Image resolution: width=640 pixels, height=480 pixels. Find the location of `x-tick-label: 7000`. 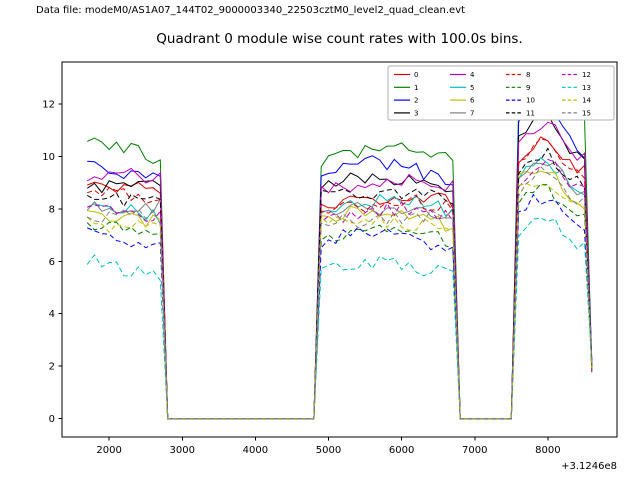

x-tick-label: 7000 is located at coordinates (474, 450).